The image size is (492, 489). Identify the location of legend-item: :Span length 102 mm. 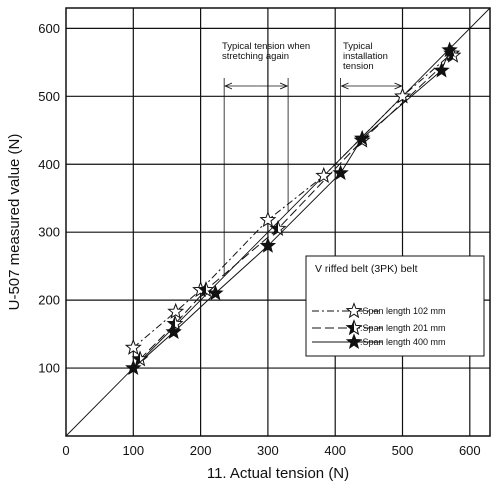
(379, 310).